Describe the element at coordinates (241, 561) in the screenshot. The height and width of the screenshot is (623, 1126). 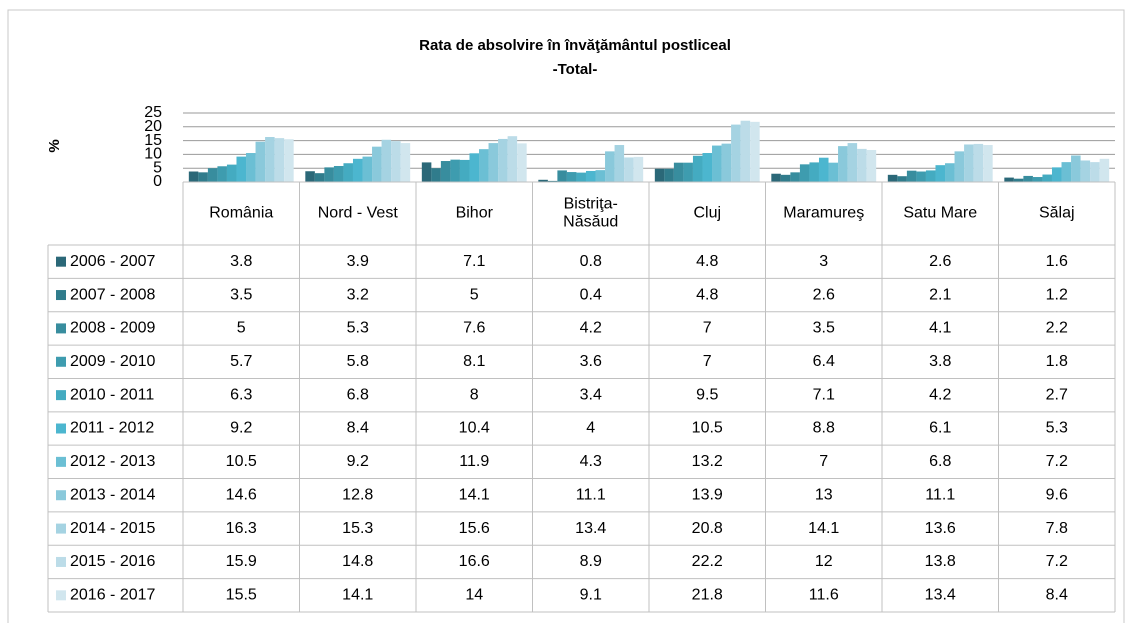
I see `data-label: 15.9` at that location.